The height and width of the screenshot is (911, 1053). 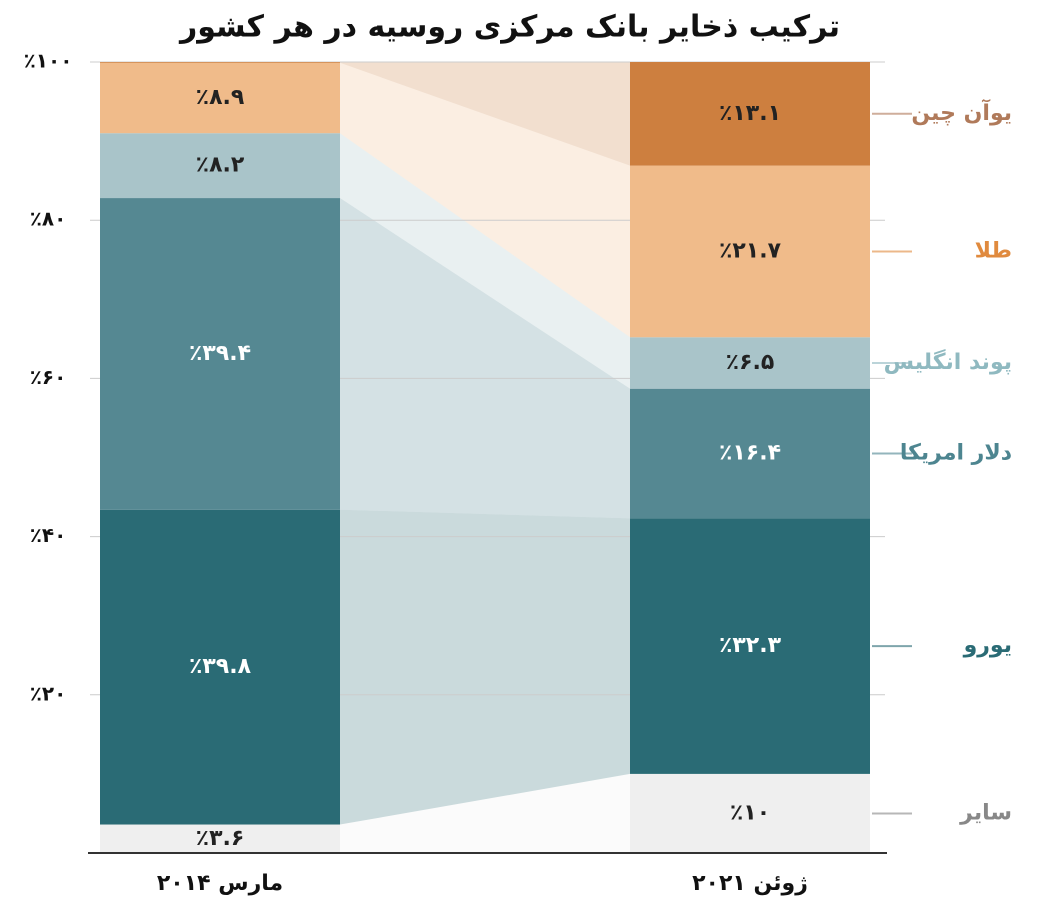 I want to click on value-label: ٪۱۶.۴, so click(x=750, y=453).